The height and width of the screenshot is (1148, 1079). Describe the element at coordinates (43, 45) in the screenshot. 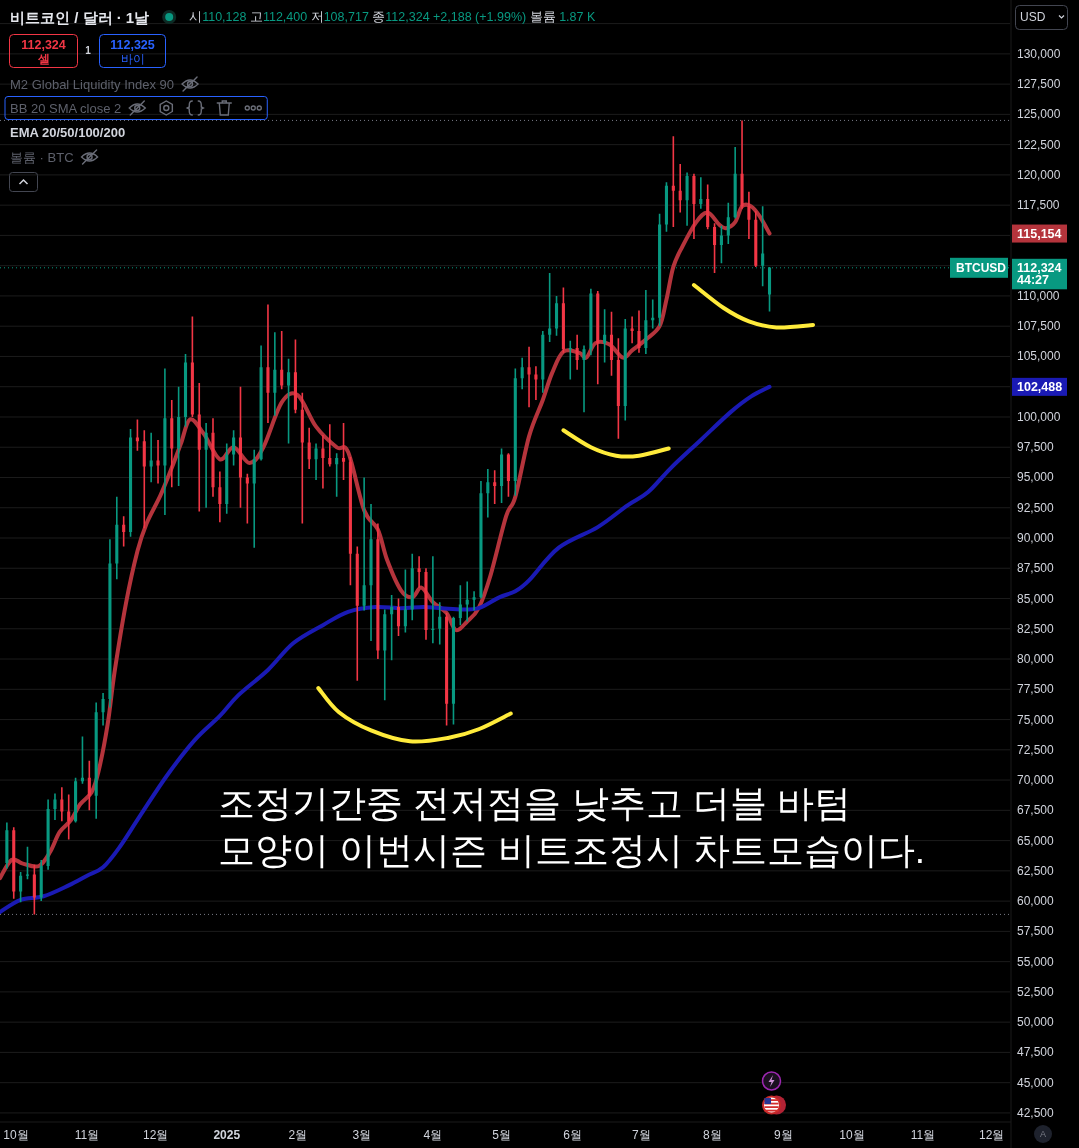

I see `annotation: 112,324` at that location.